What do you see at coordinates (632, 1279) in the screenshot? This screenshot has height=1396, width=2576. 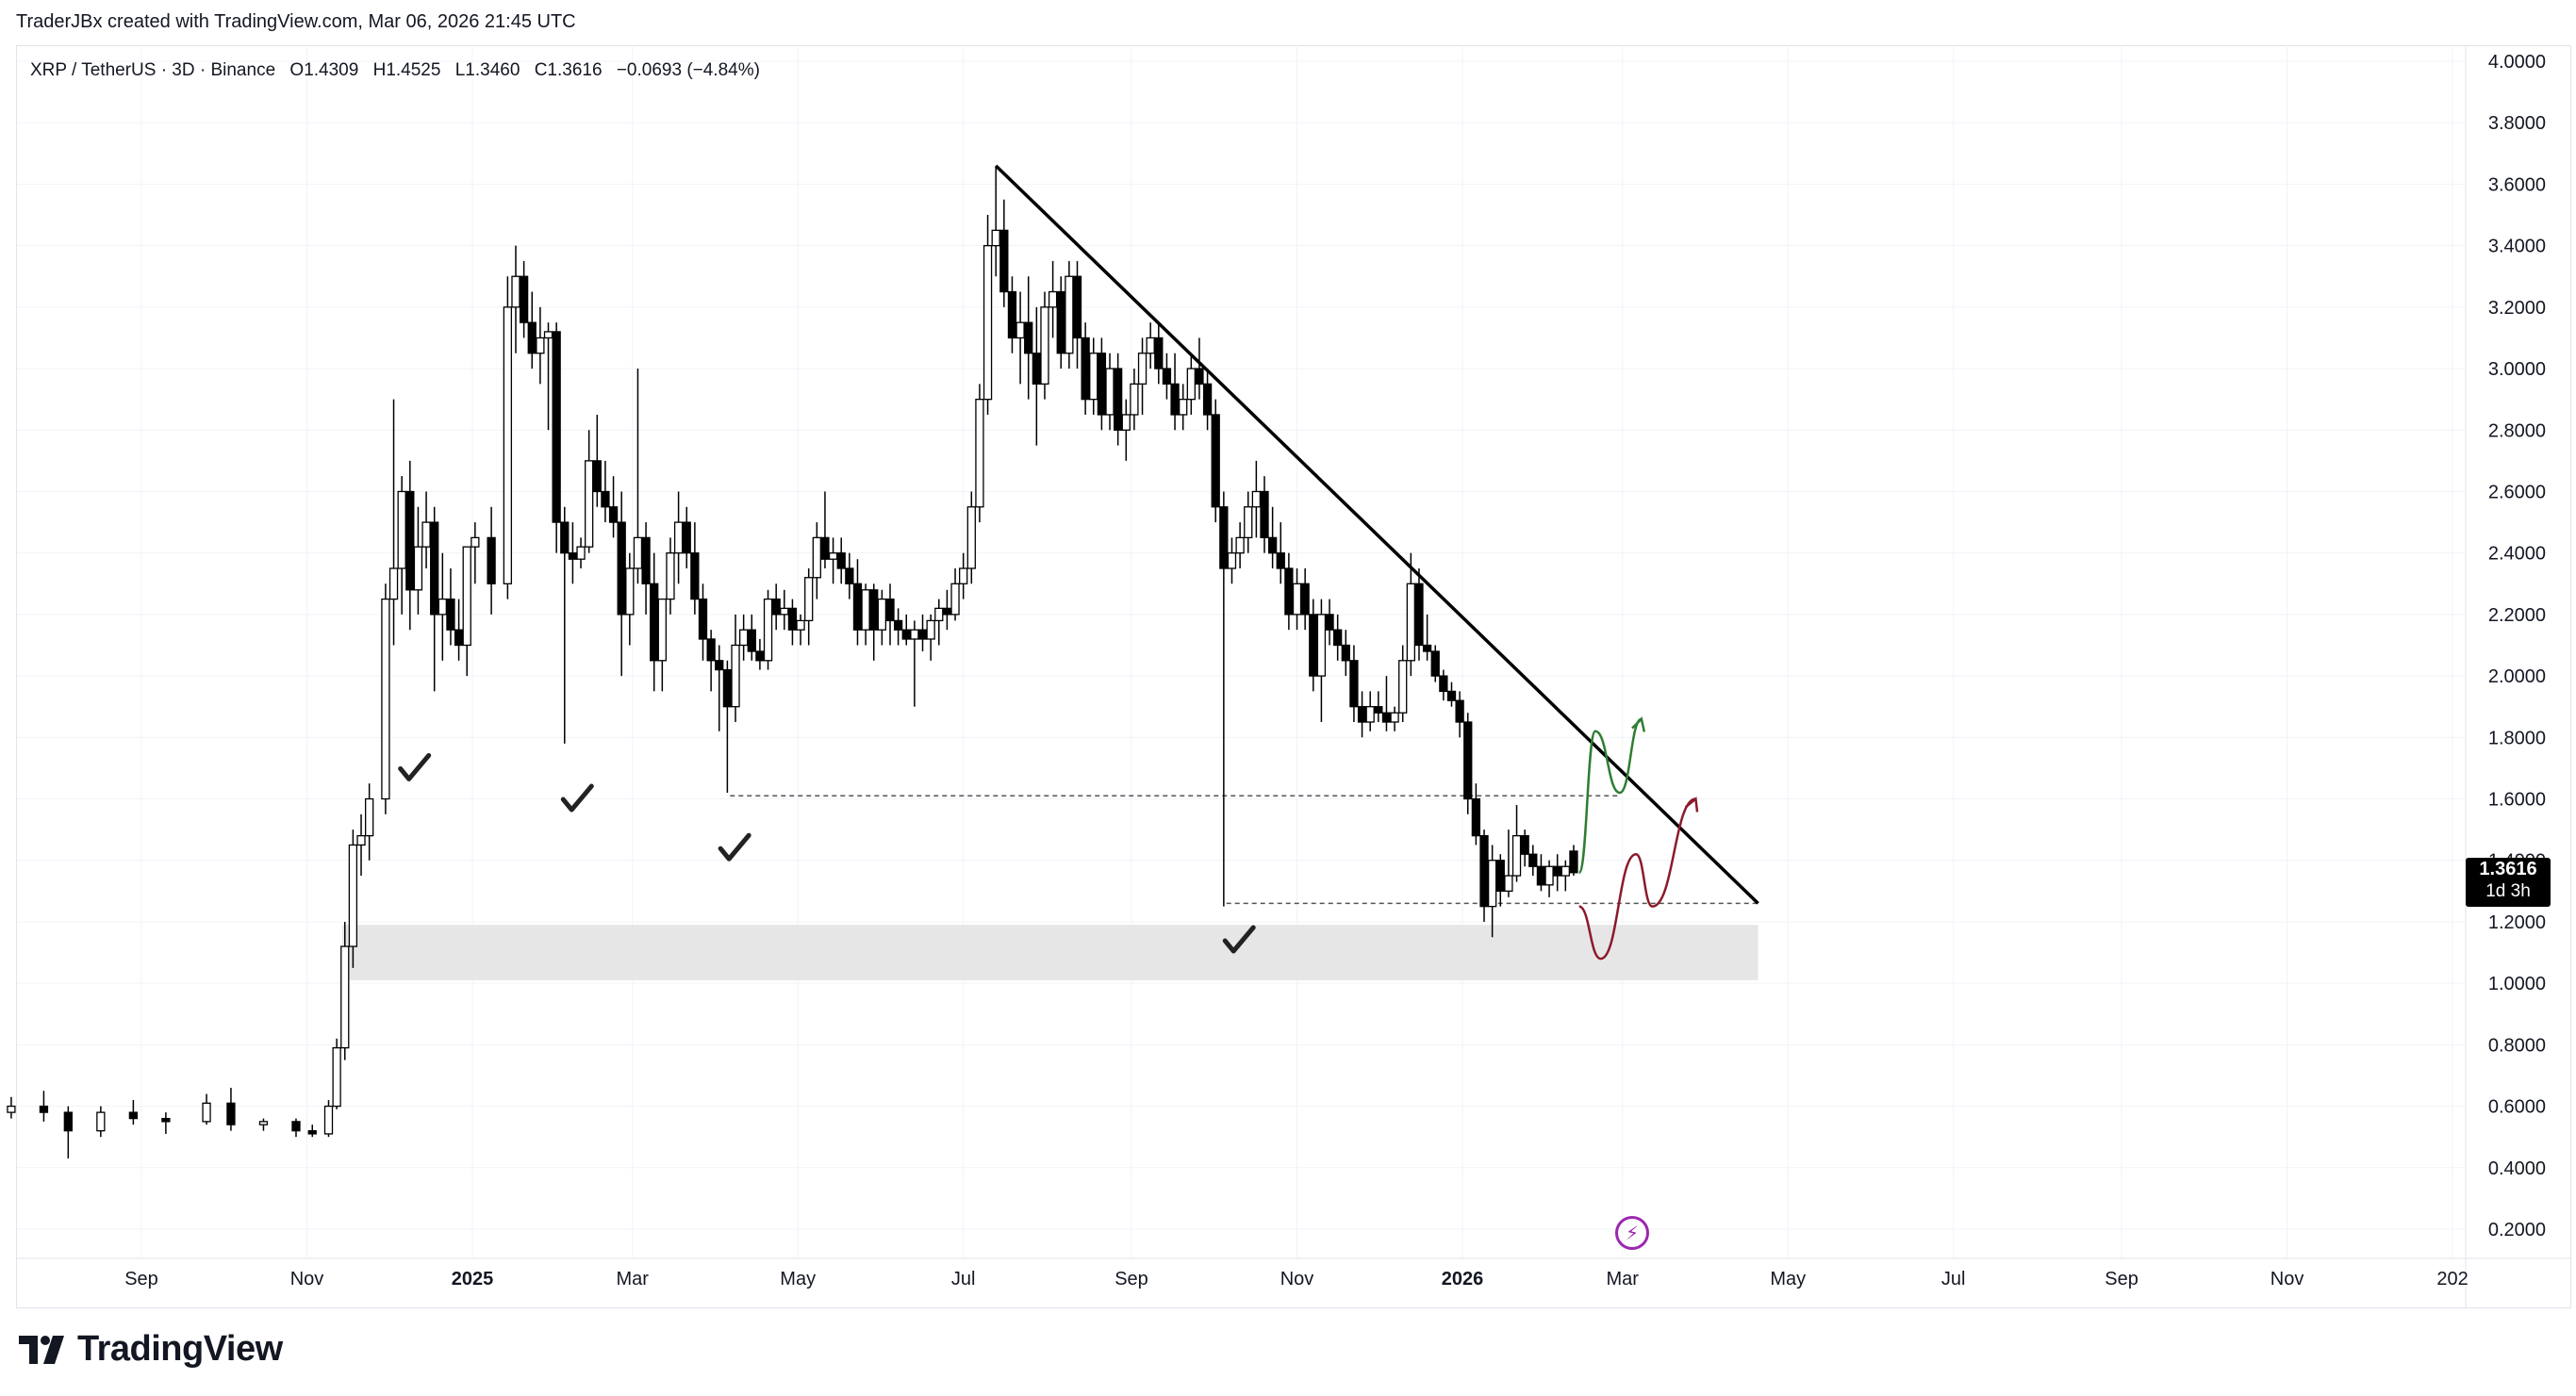 I see `x-tick-label: Mar` at bounding box center [632, 1279].